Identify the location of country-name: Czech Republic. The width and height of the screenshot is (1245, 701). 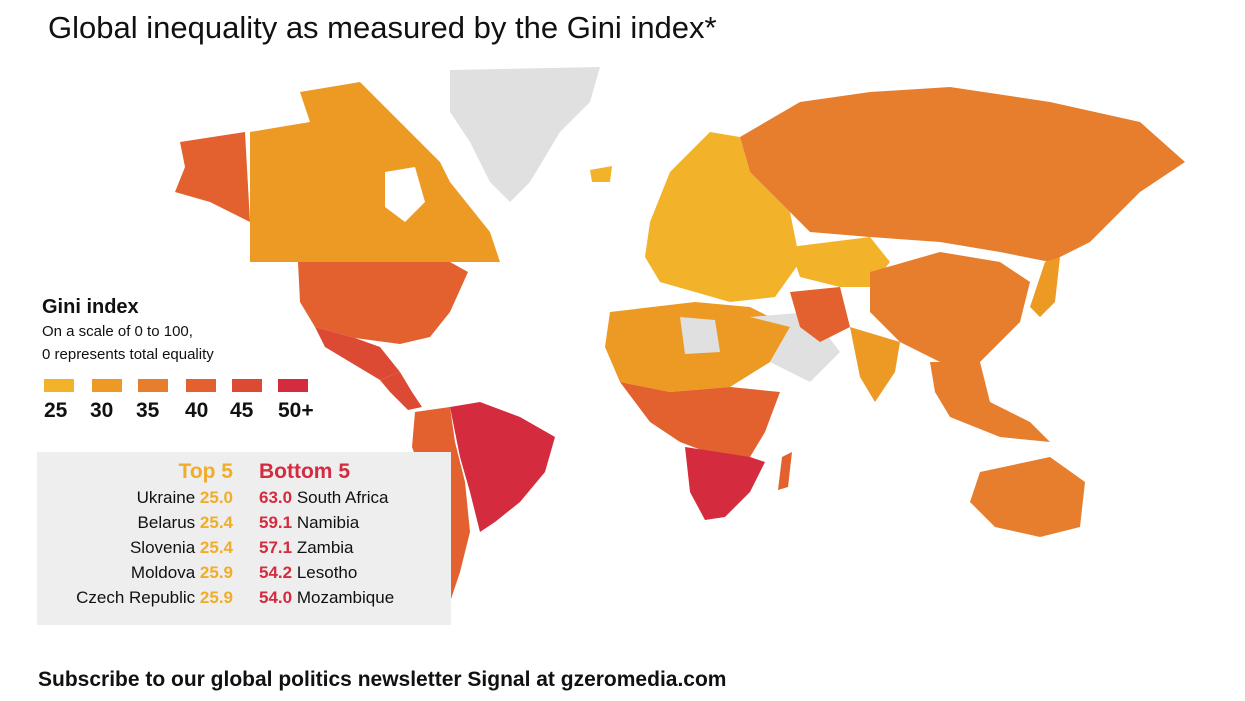
(136, 597).